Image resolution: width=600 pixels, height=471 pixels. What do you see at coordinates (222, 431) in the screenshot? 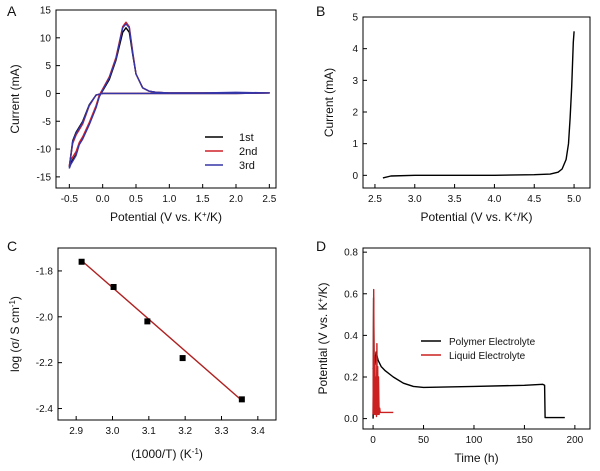
I see `x-tick-label: 3.3` at bounding box center [222, 431].